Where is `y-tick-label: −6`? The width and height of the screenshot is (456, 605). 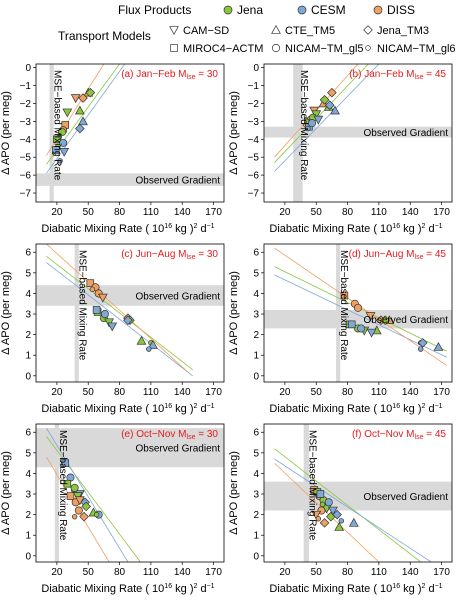 y-tick-label: −6 is located at coordinates (254, 176).